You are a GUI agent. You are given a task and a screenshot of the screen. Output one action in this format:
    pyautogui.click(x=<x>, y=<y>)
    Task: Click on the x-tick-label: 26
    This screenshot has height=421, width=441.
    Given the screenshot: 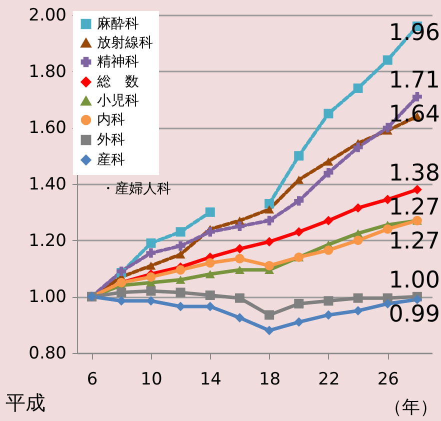 What is the action you would take?
    pyautogui.click(x=388, y=380)
    